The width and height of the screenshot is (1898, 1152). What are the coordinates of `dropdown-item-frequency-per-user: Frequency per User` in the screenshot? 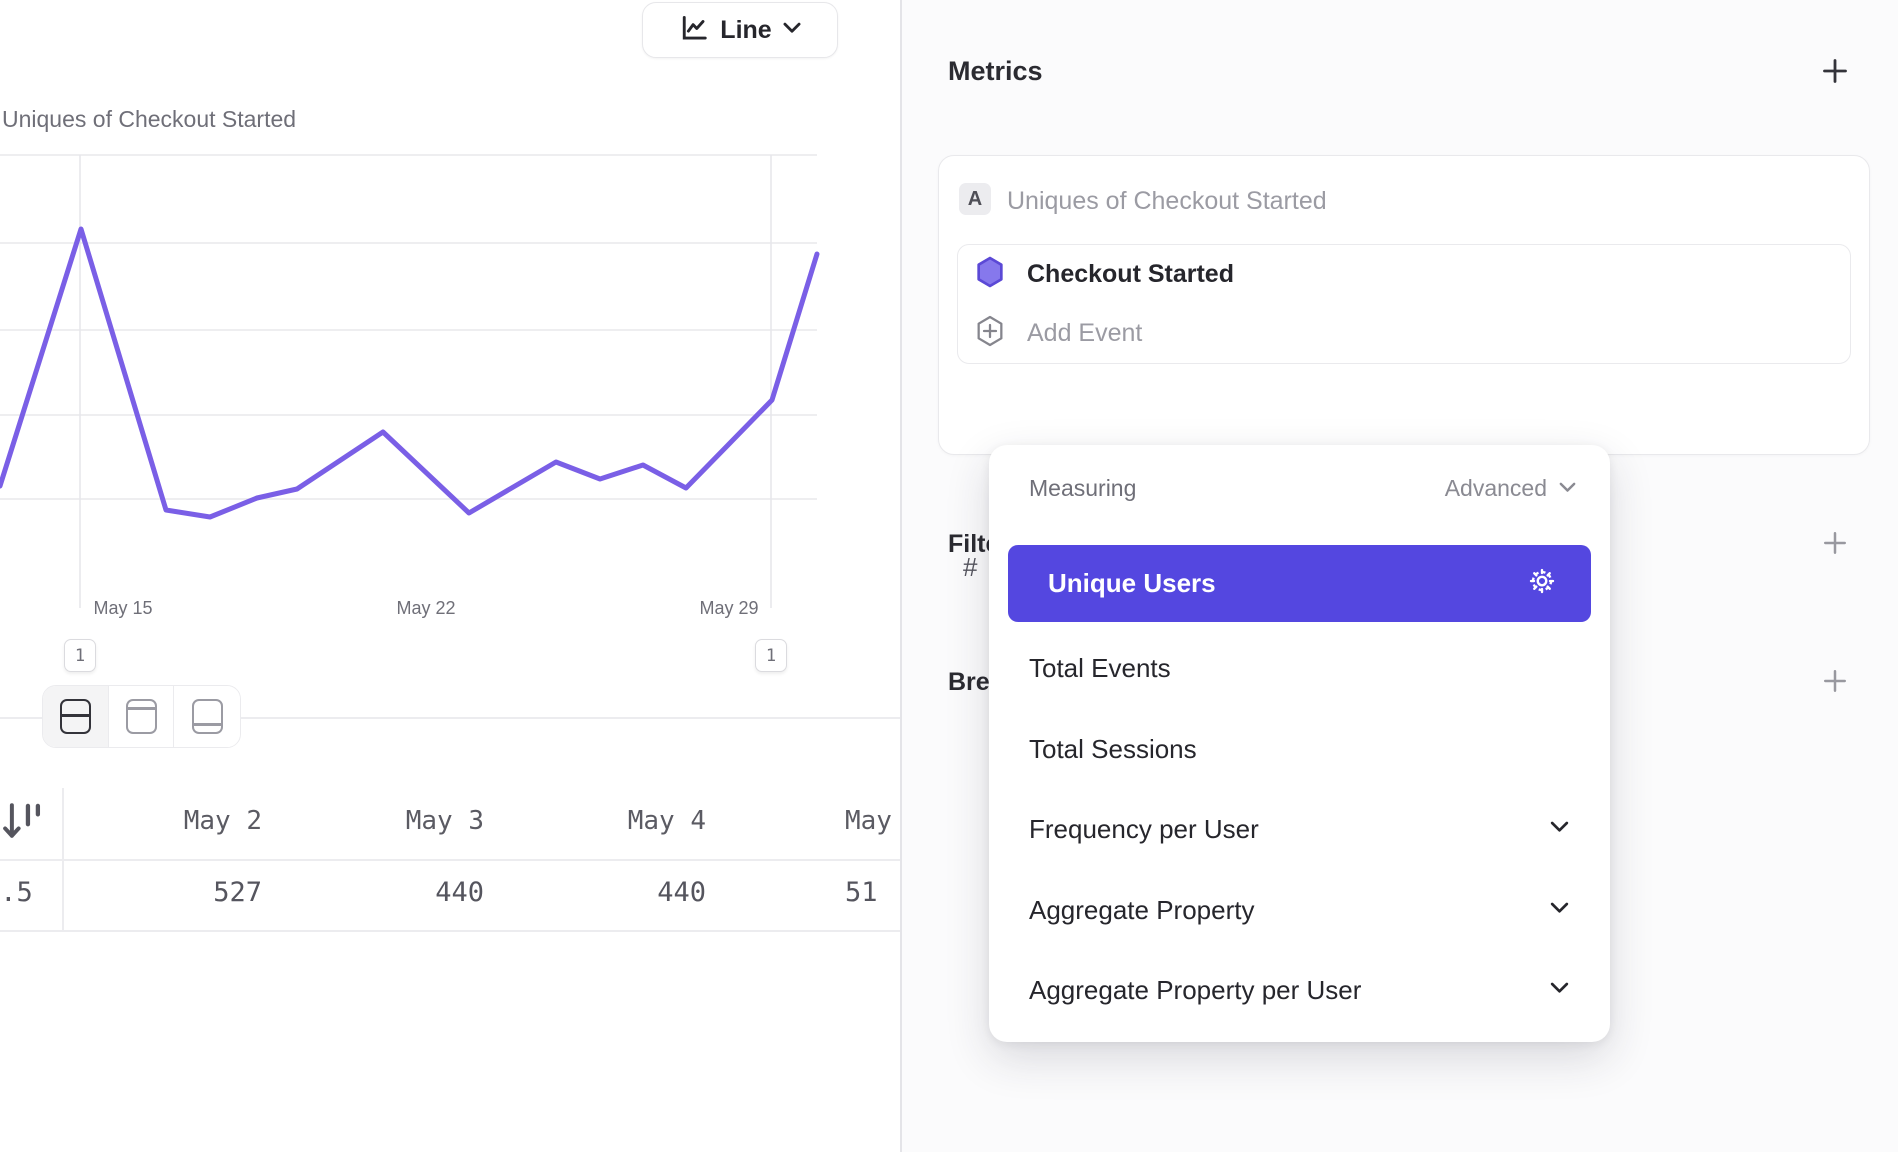 It's located at (1299, 829).